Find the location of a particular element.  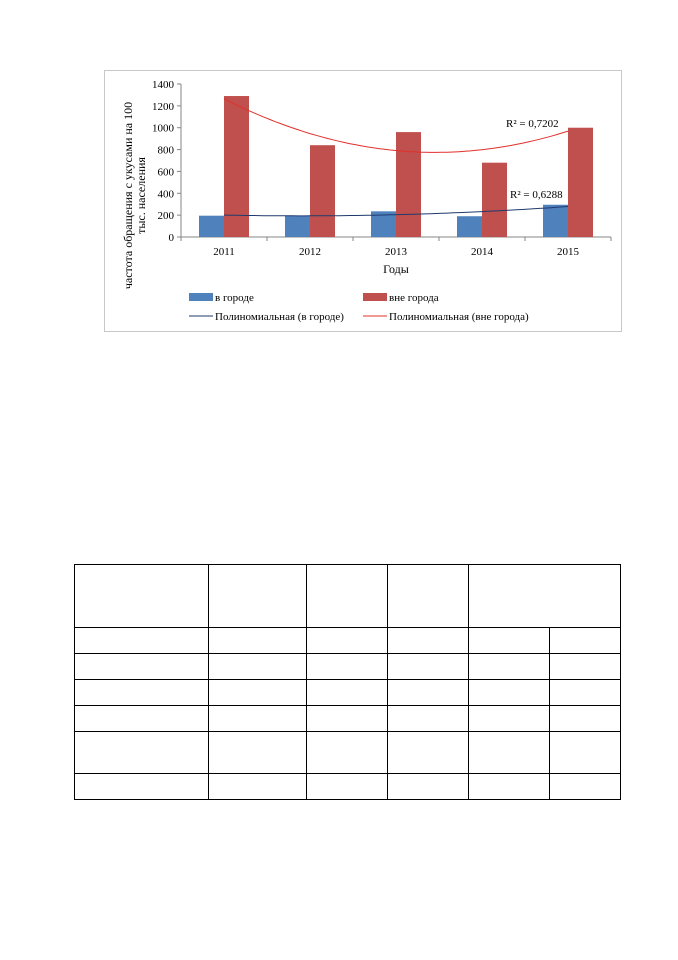

trendline-in-city is located at coordinates (396, 211).